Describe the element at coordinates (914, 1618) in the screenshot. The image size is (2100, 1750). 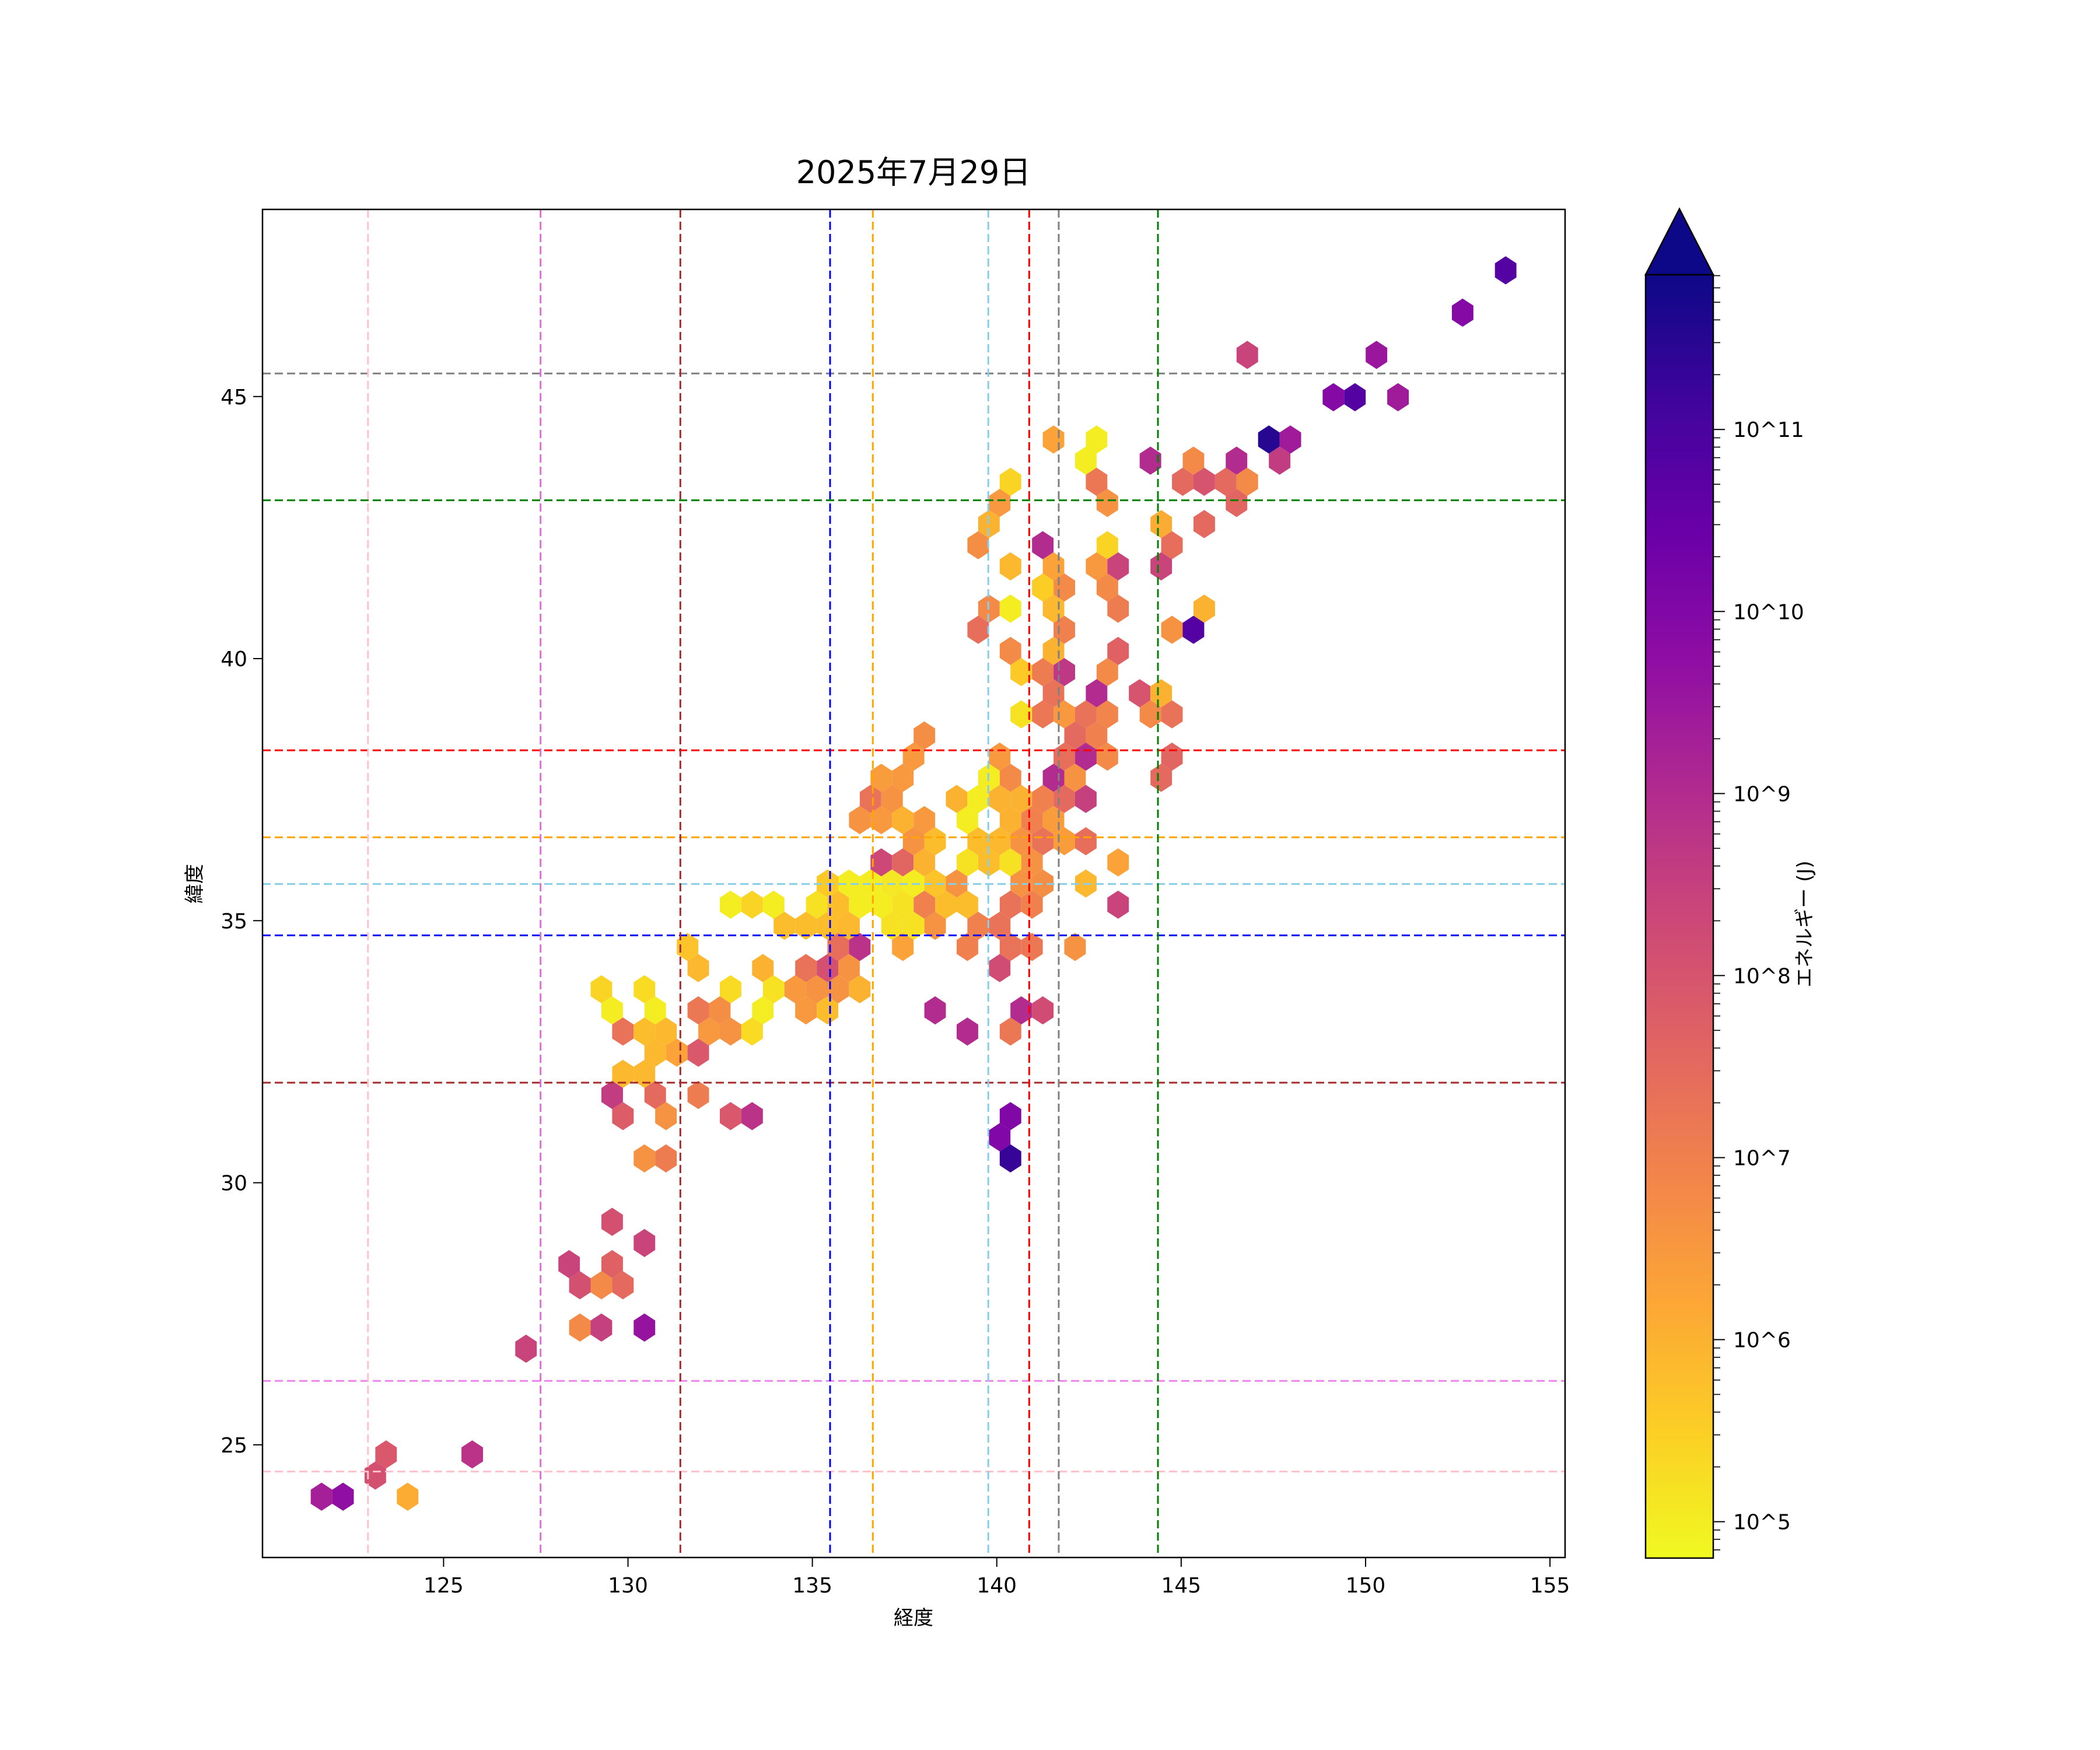
I see `x-axis-label: 経度` at that location.